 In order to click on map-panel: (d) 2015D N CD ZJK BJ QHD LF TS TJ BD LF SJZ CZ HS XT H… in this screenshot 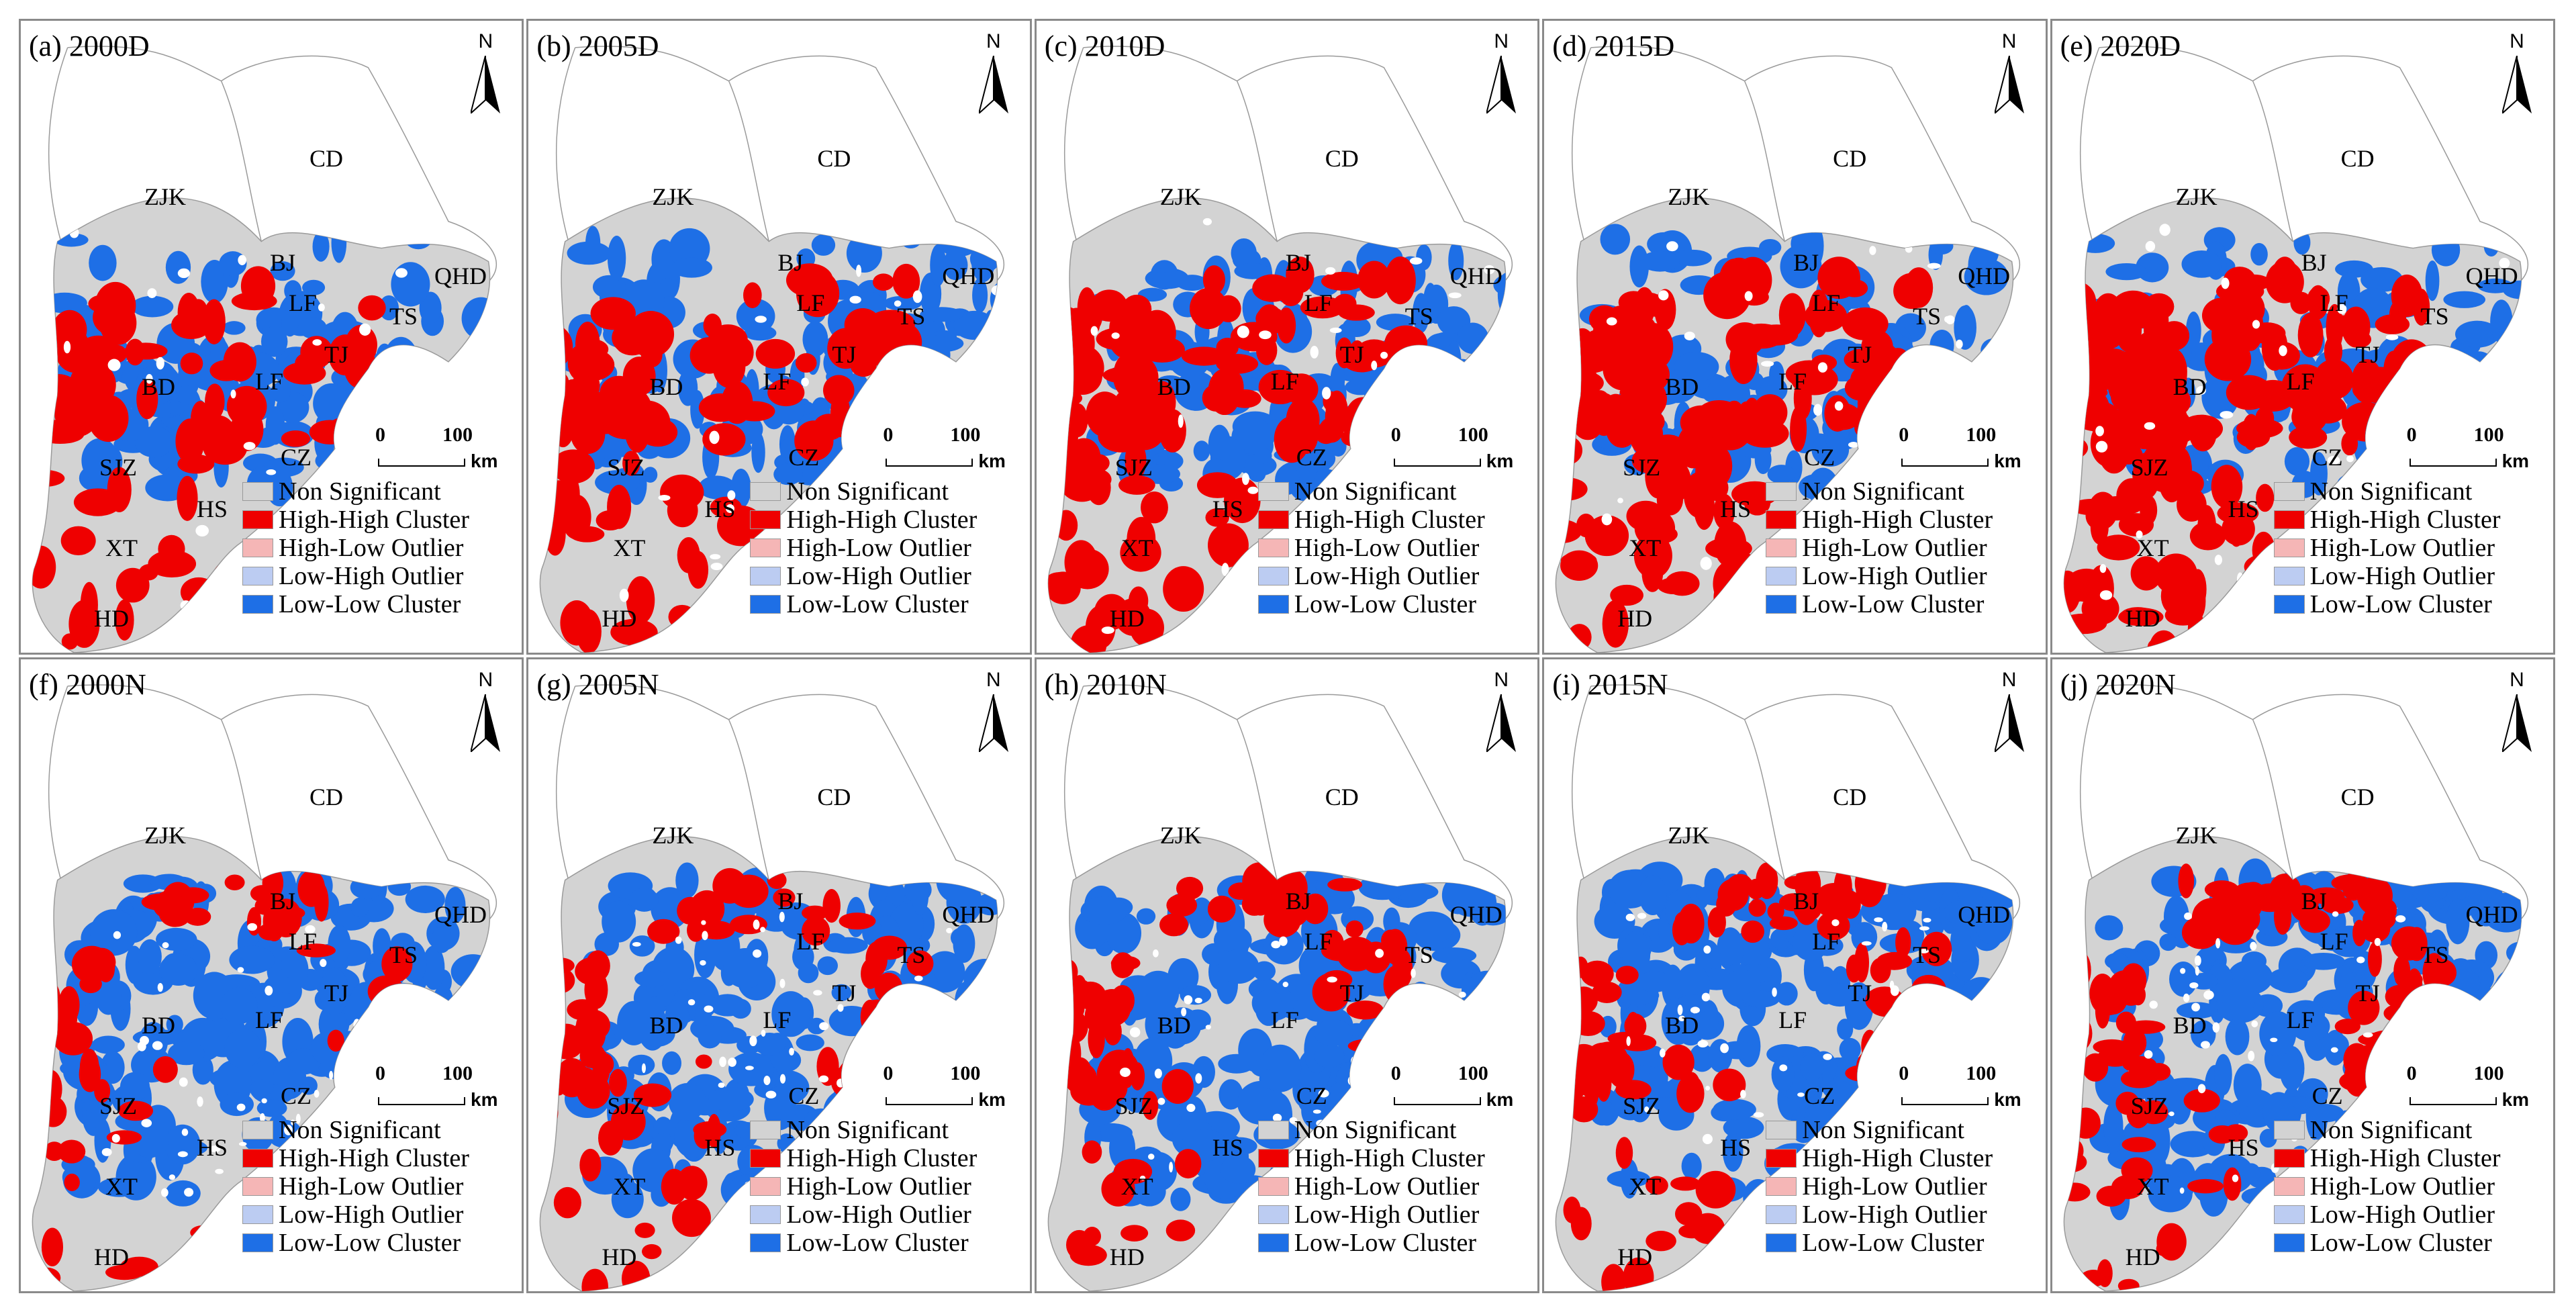, I will do `click(1795, 337)`.